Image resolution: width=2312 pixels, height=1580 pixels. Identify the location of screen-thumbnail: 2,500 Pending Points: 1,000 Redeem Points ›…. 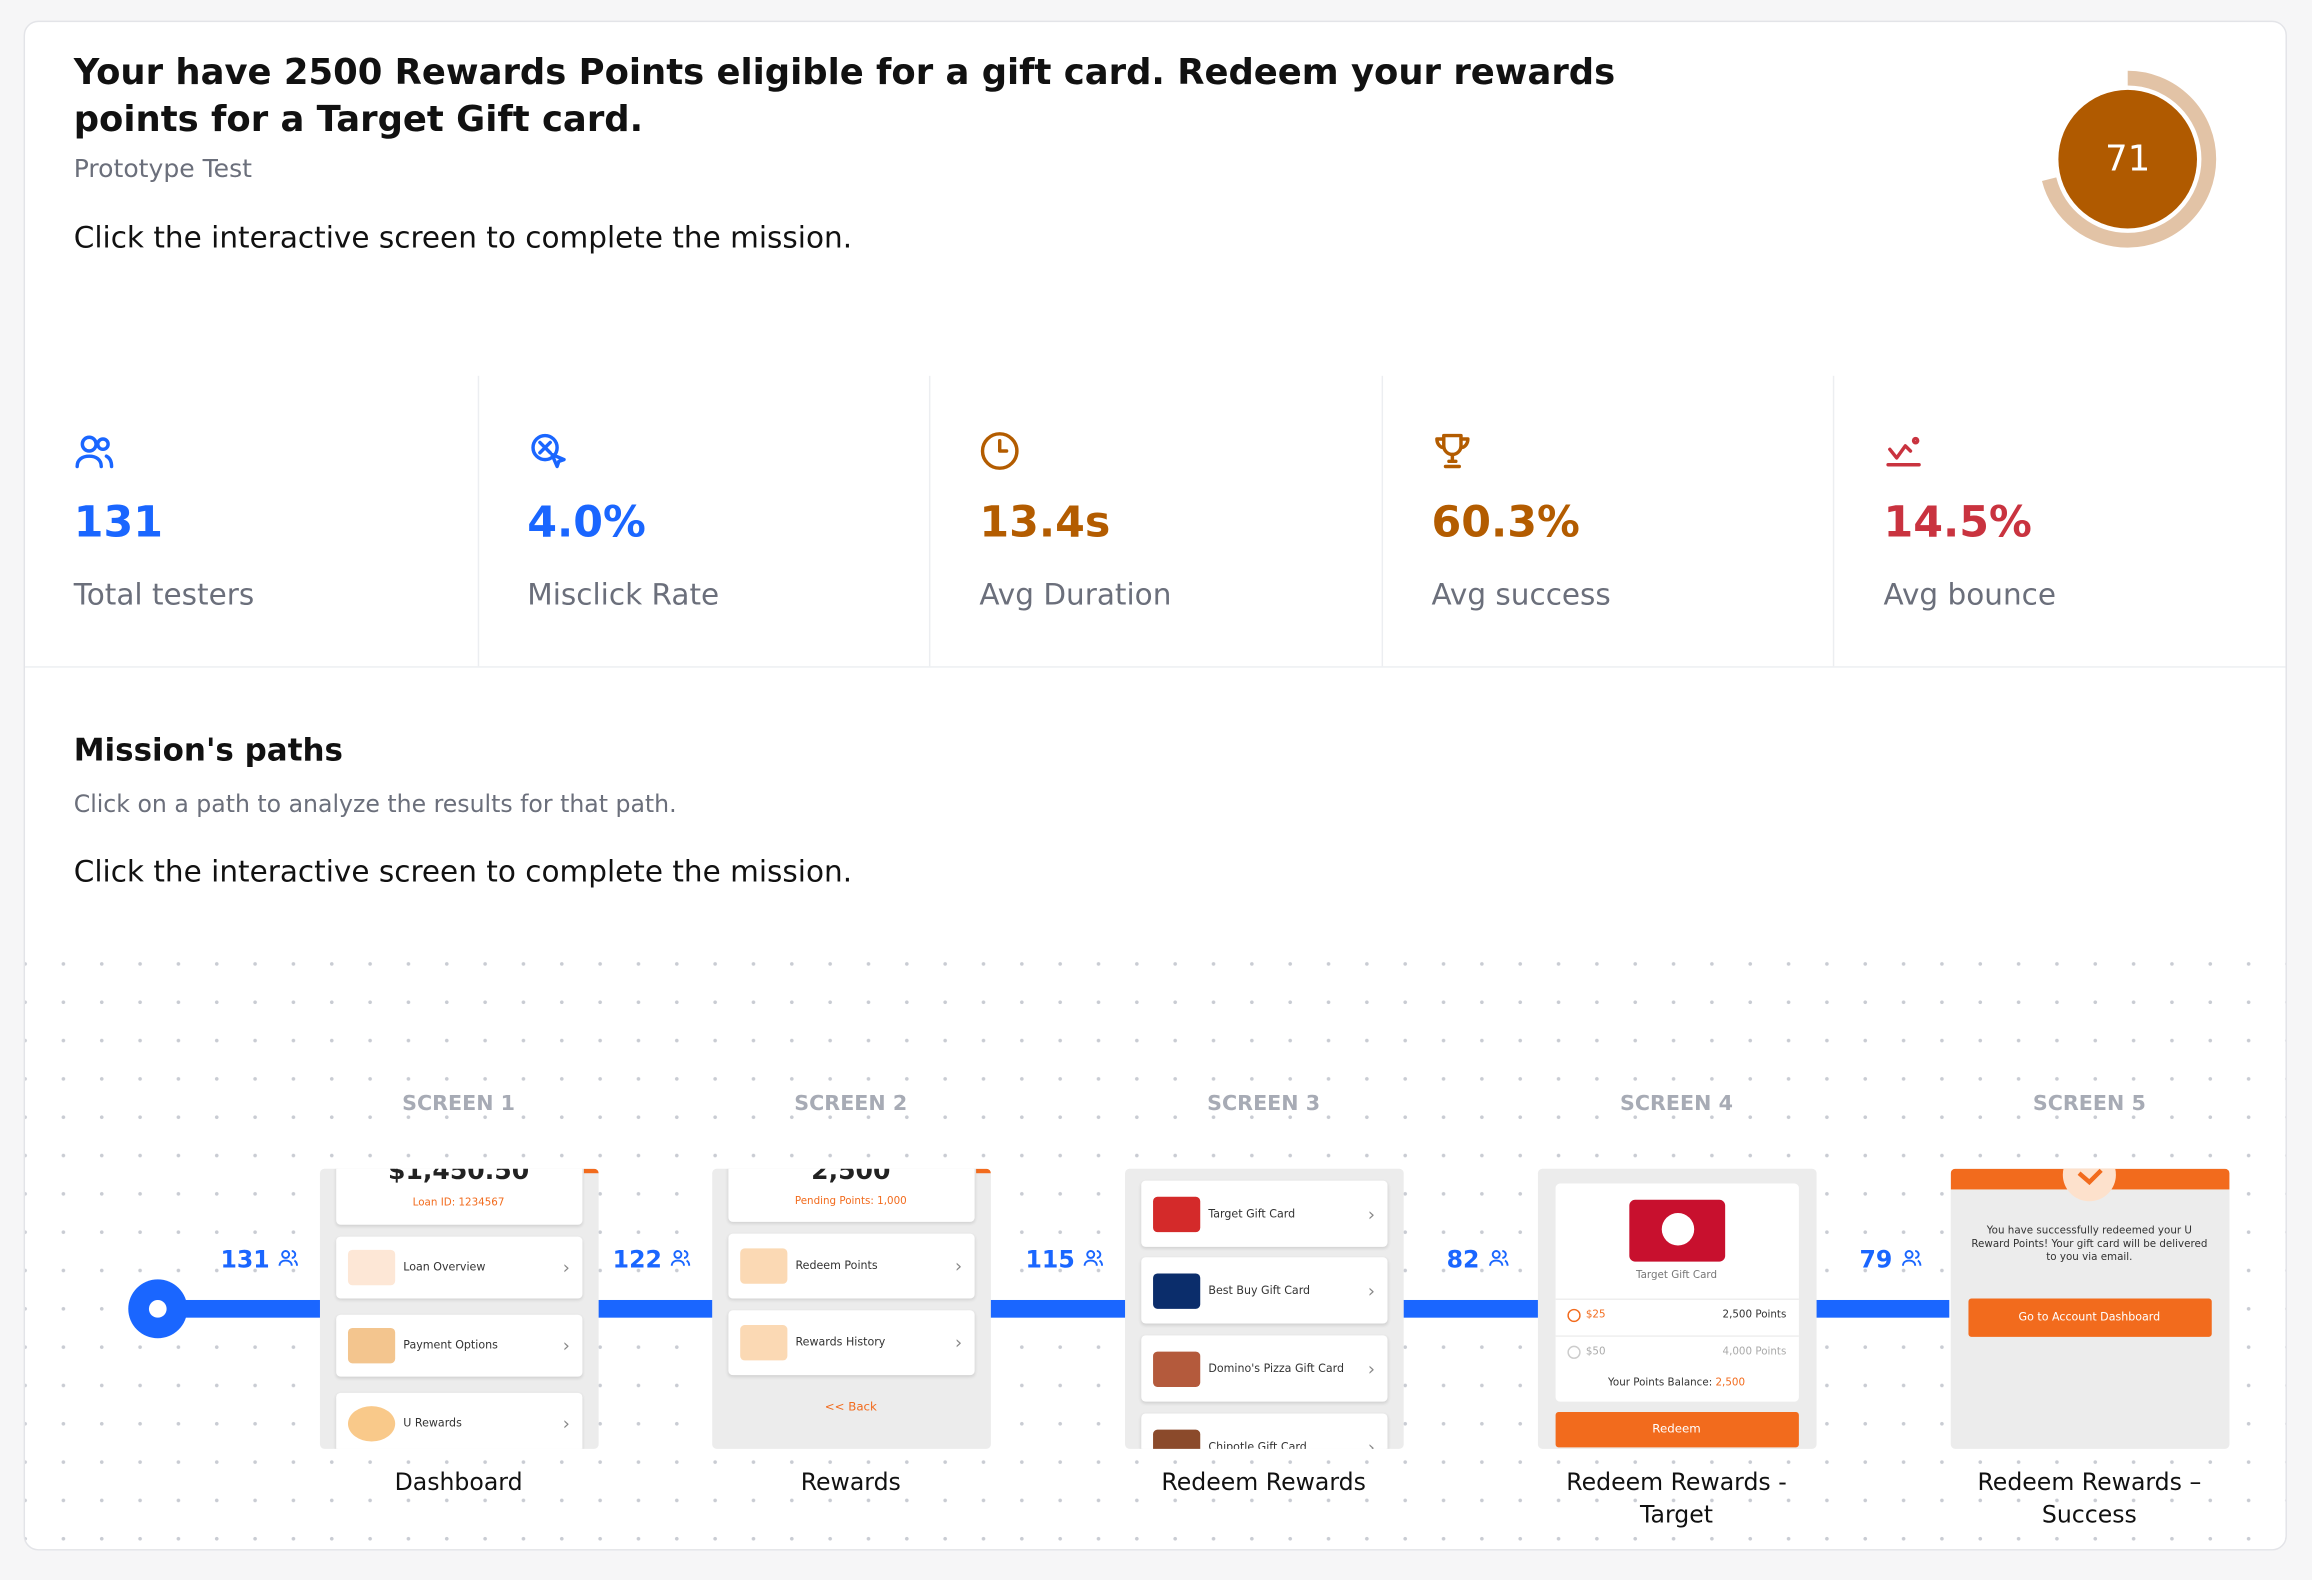
(851, 1308).